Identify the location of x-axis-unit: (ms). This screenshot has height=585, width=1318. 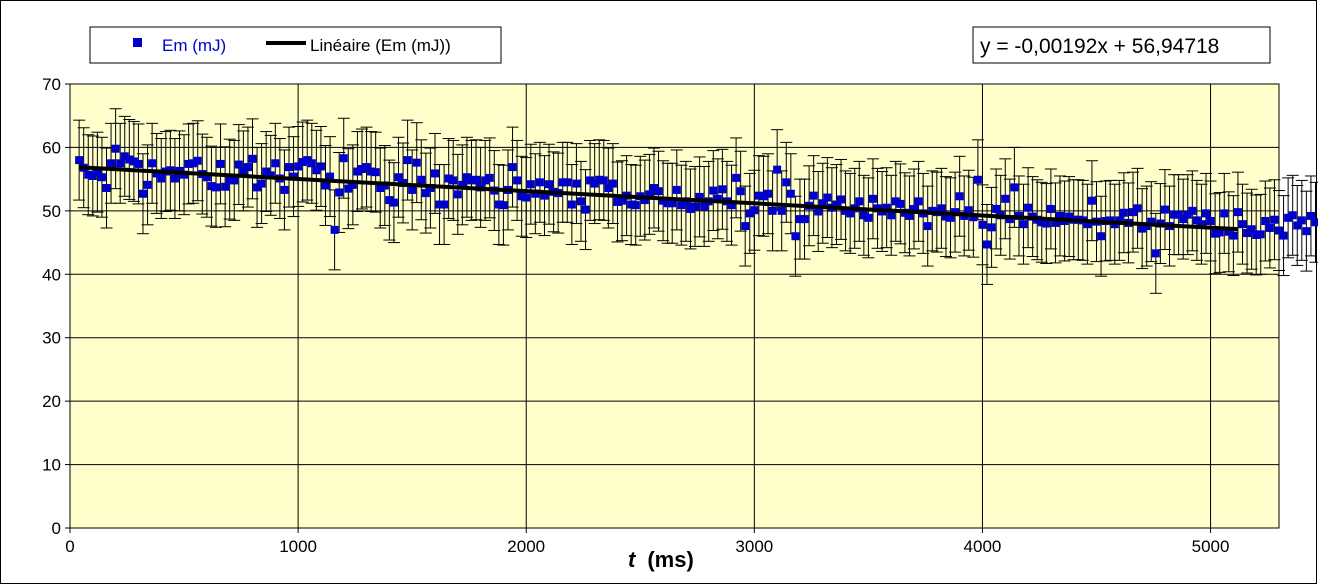
(670, 559).